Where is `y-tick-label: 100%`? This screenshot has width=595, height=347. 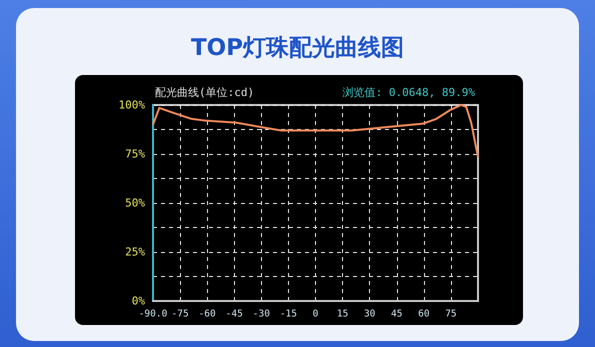 y-tick-label: 100% is located at coordinates (132, 105).